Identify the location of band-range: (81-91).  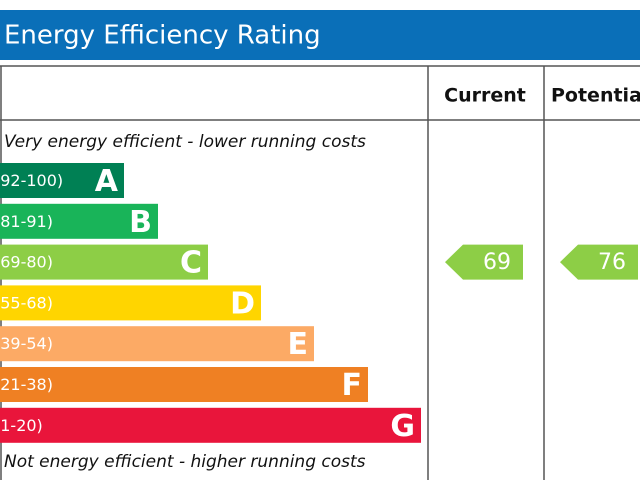
(26, 221).